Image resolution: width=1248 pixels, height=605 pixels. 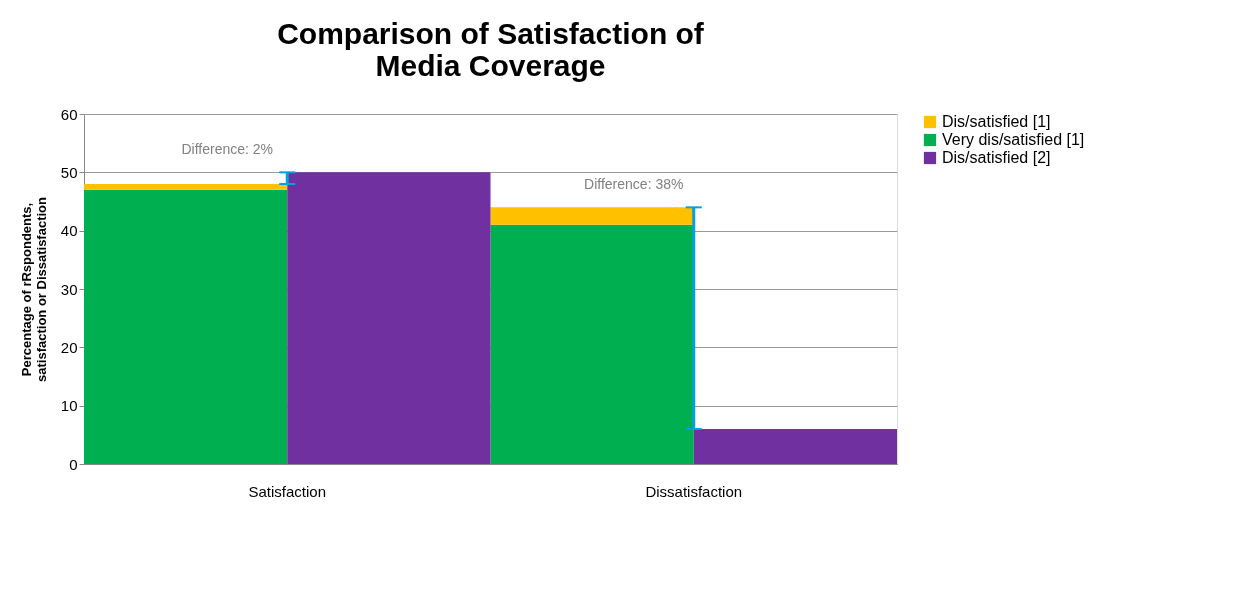 What do you see at coordinates (227, 149) in the screenshot?
I see `annotation: Difference: 2%` at bounding box center [227, 149].